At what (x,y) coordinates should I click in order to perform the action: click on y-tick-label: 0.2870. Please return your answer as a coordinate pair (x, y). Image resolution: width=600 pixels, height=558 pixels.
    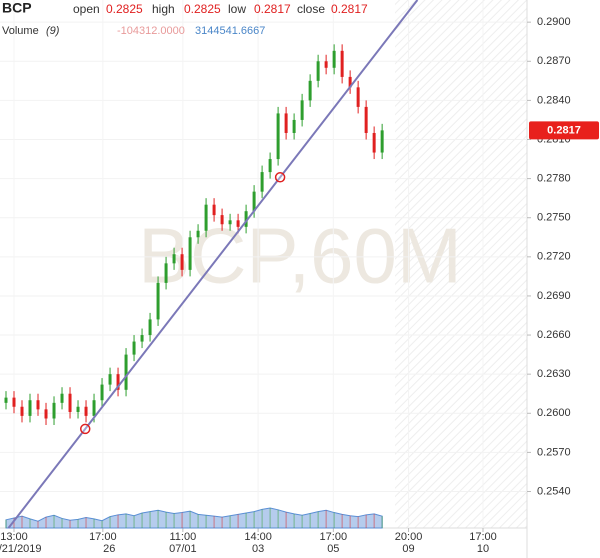
    Looking at the image, I should click on (554, 61).